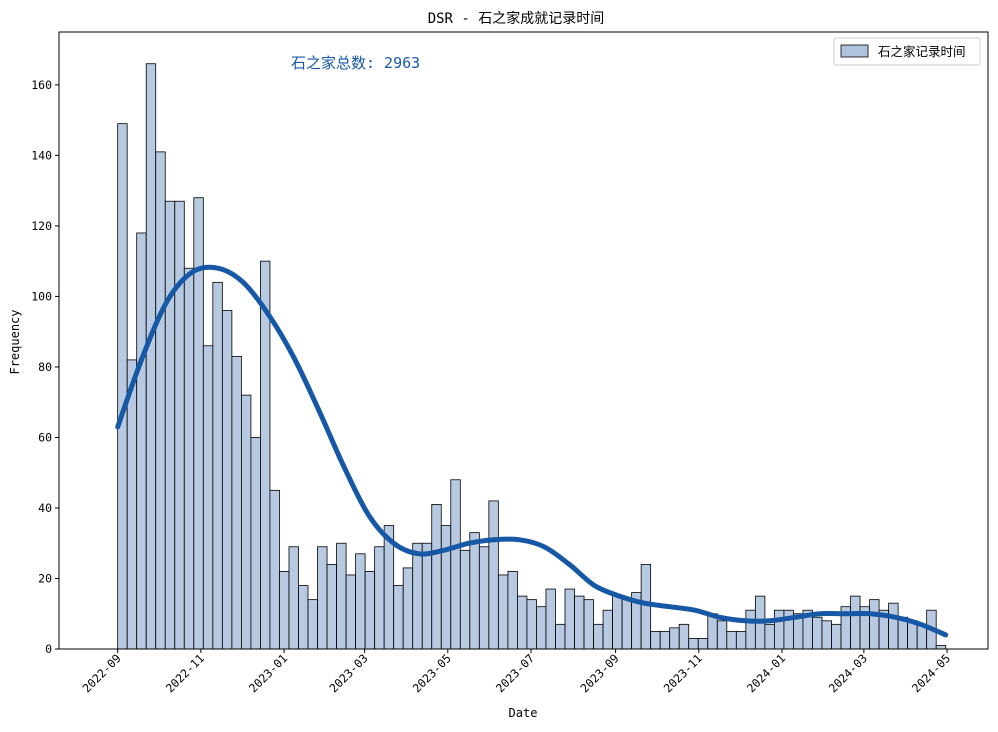 This screenshot has height=732, width=998. Describe the element at coordinates (41, 226) in the screenshot. I see `y-tick-label: 120` at that location.